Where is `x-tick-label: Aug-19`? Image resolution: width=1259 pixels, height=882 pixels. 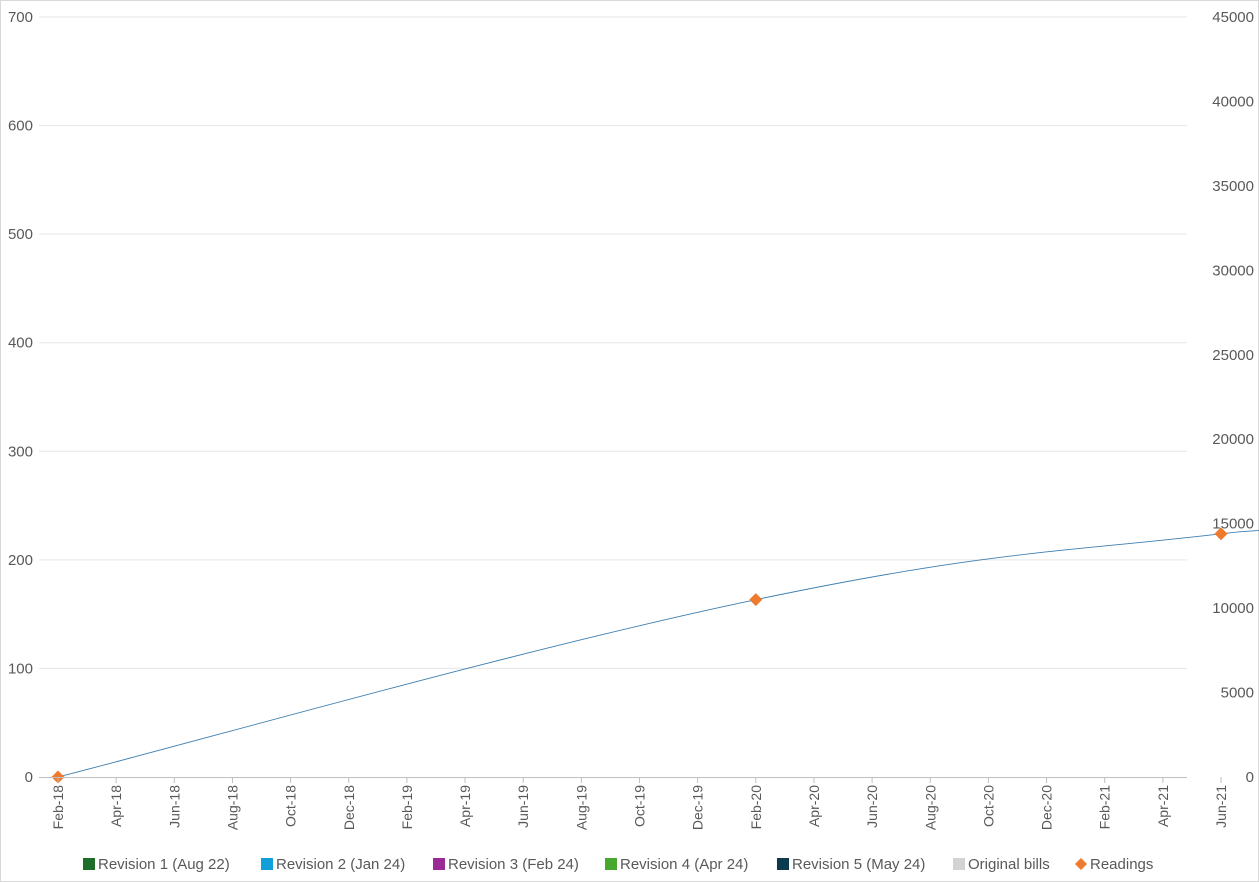
x-tick-label: Aug-19 is located at coordinates (581, 807).